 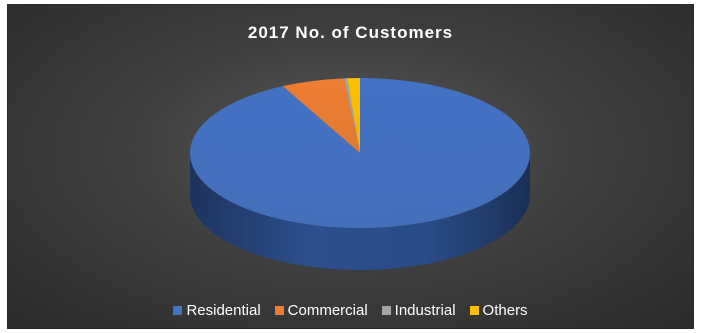 I want to click on legend-swatch-others, so click(x=474, y=310).